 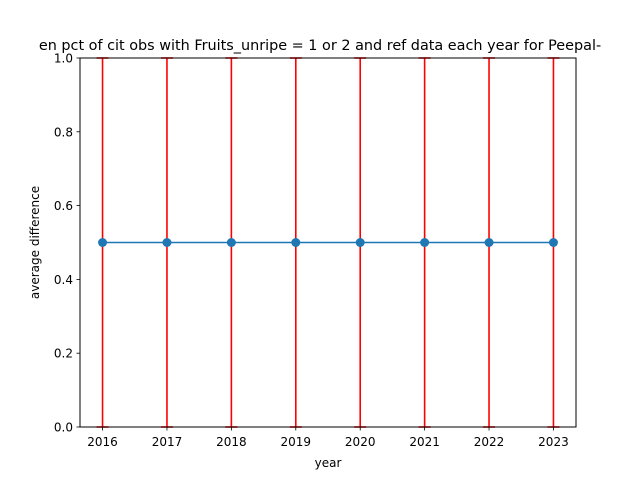 I want to click on y-tick-label: 0.8, so click(x=63, y=132).